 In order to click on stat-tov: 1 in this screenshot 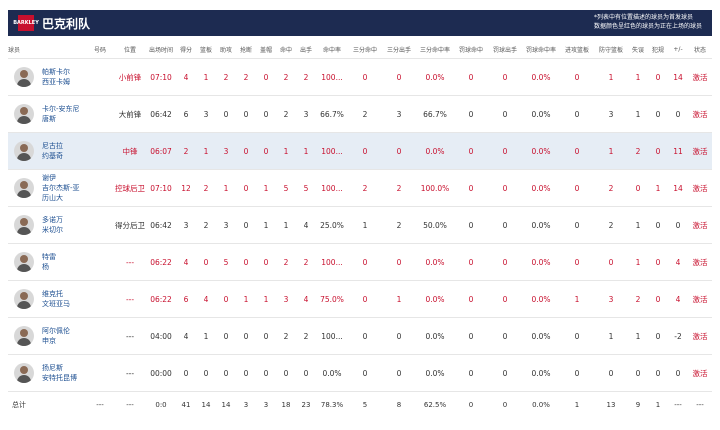, I will do `click(638, 114)`.